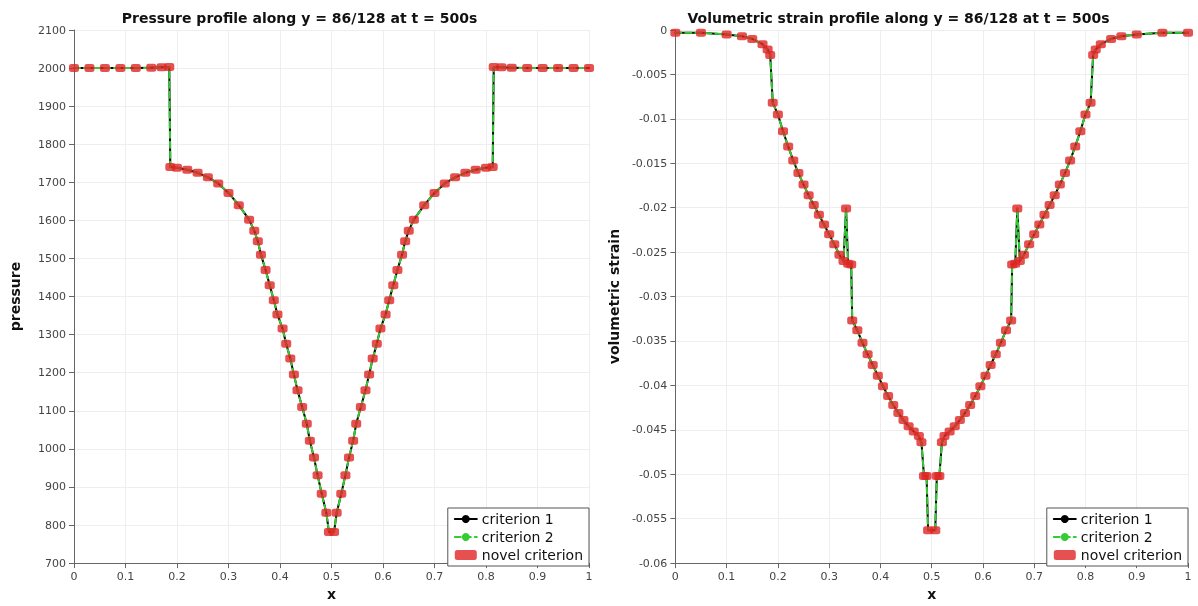 The image size is (1198, 606). Describe the element at coordinates (52, 144) in the screenshot. I see `y-tick-label: 1800` at that location.